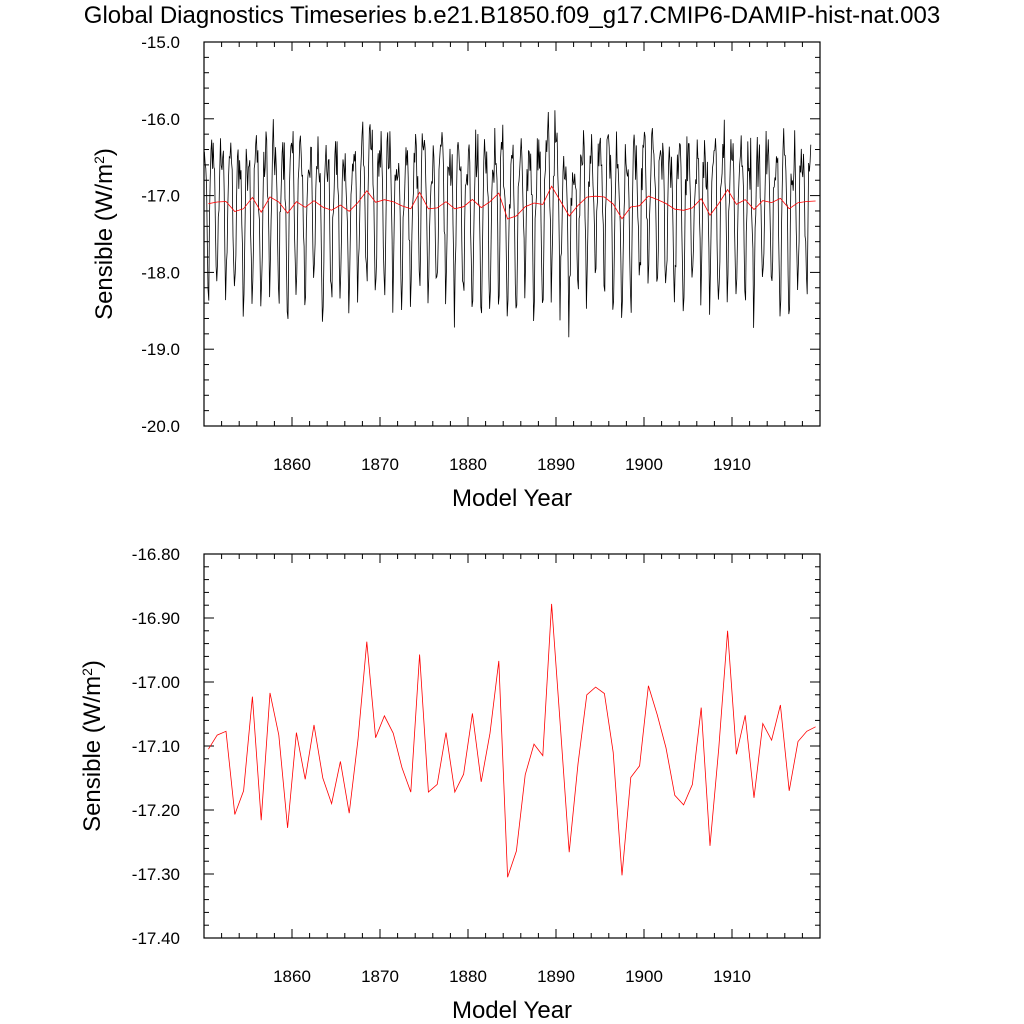 This screenshot has height=1024, width=1024. What do you see at coordinates (156, 938) in the screenshot?
I see `y-tick-label: -17.40` at bounding box center [156, 938].